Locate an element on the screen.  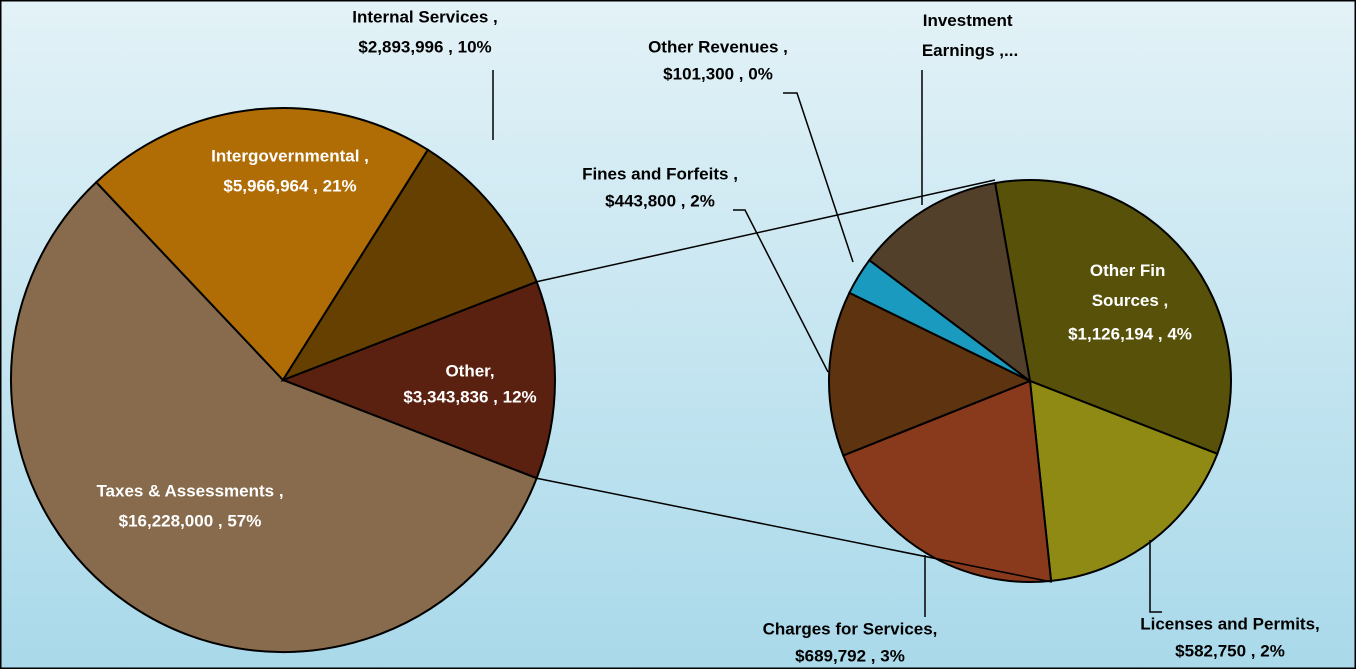
data-label-value: $5,966,964 , 21% is located at coordinates (289, 185).